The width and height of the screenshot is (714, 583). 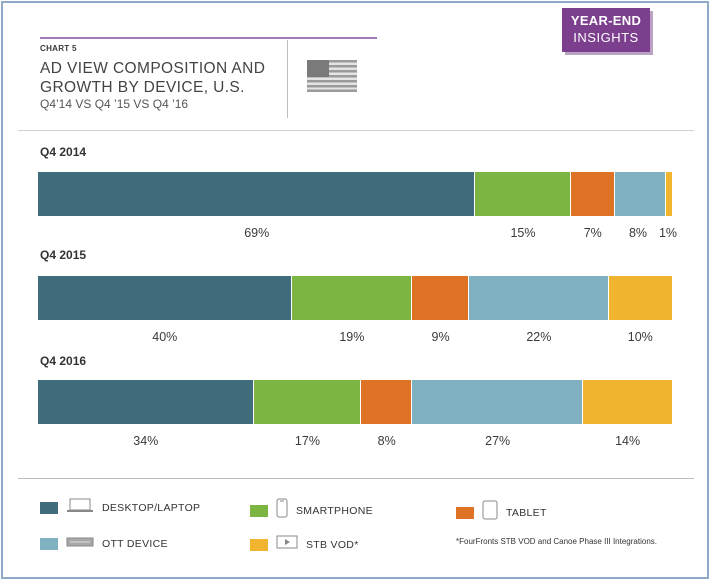 What do you see at coordinates (332, 544) in the screenshot?
I see `legend-label-stb: STB VOD*` at bounding box center [332, 544].